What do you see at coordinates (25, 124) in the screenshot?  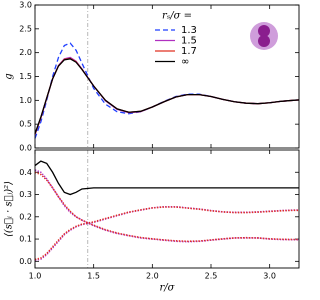 I see `y-tick-label: 0.5` at bounding box center [25, 124].